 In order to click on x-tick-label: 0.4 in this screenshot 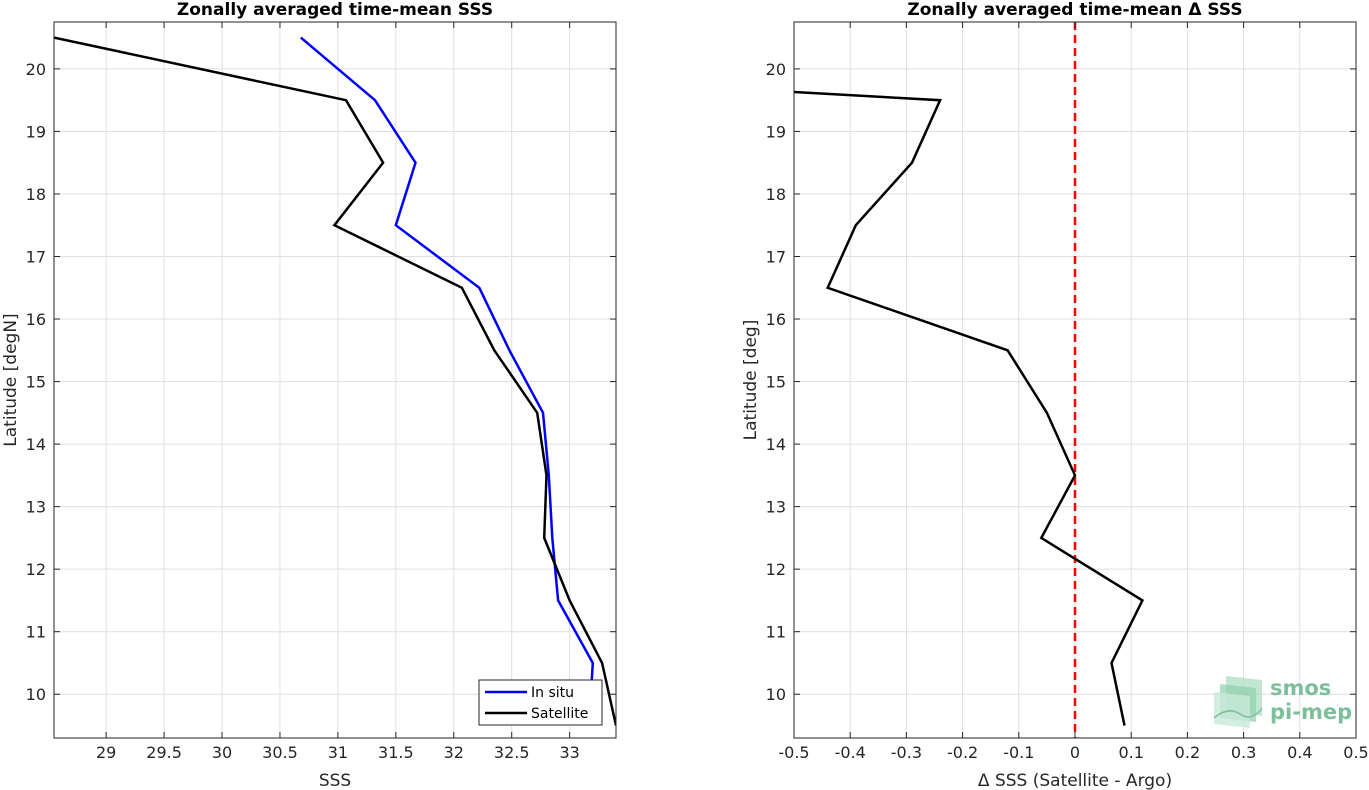, I will do `click(1299, 752)`.